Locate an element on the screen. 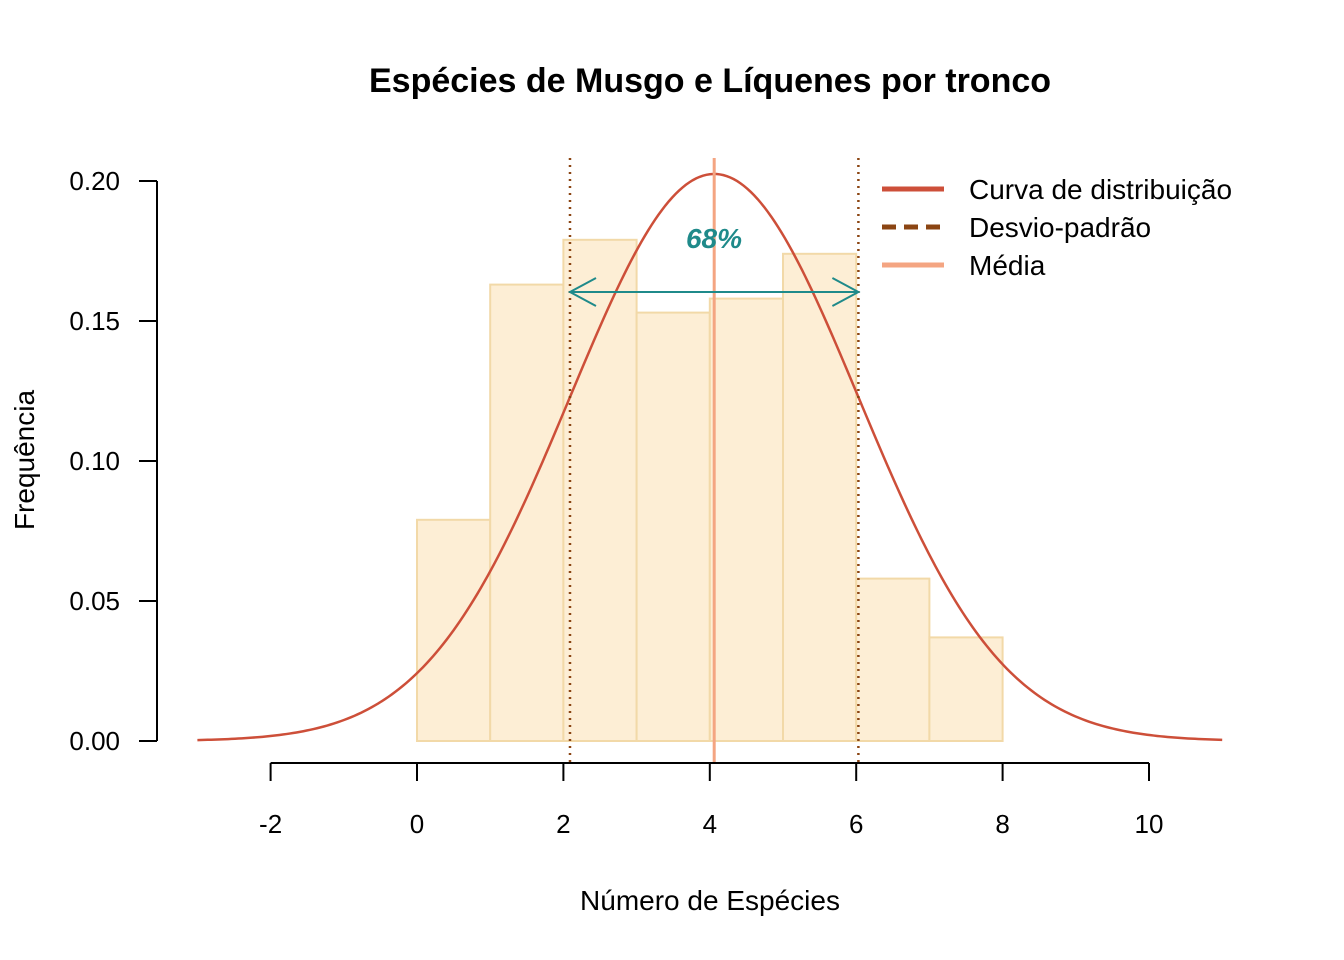 The width and height of the screenshot is (1344, 960). y-axis: 0.00 0.05 0.10 0.15 0.20 is located at coordinates (113, 461).